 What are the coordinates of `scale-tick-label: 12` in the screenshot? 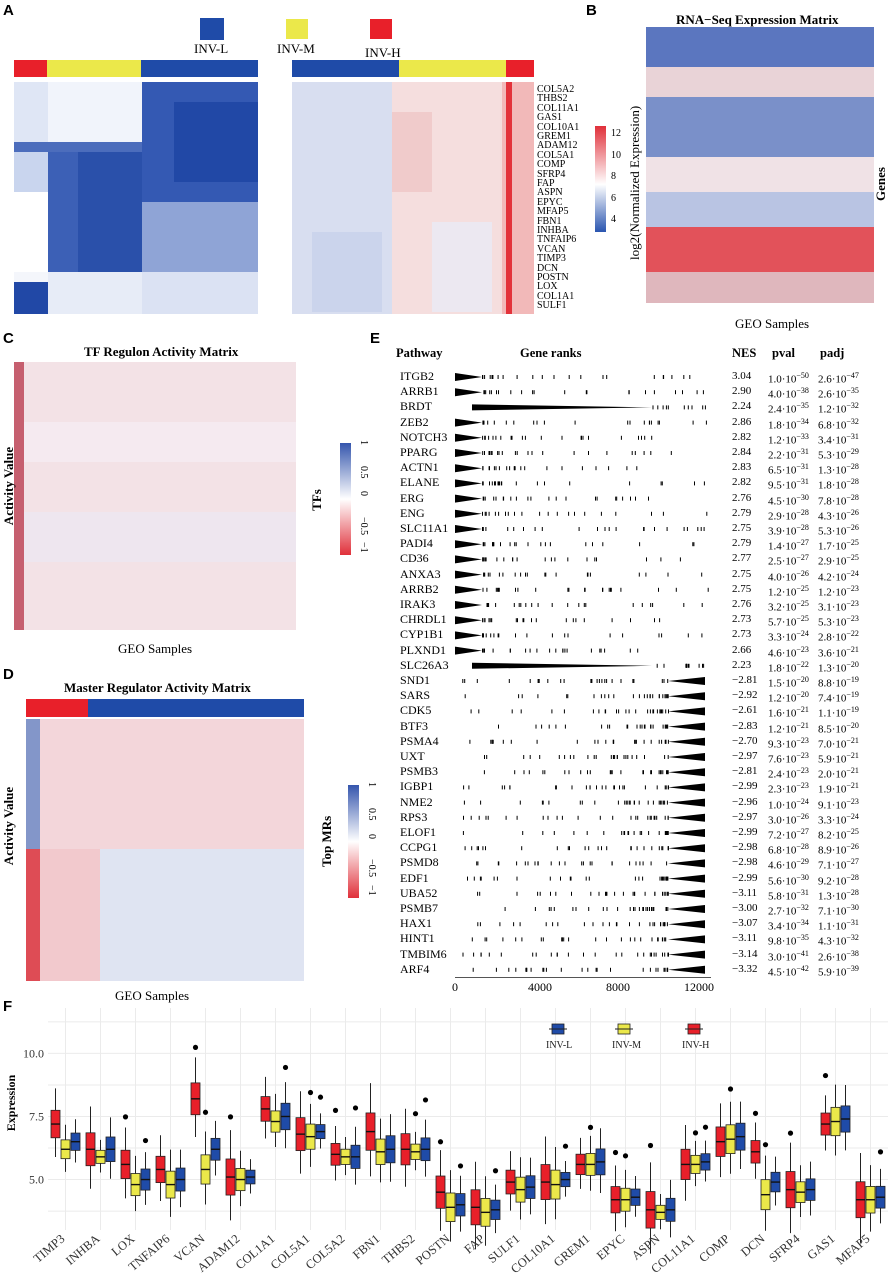 It's located at (616, 133).